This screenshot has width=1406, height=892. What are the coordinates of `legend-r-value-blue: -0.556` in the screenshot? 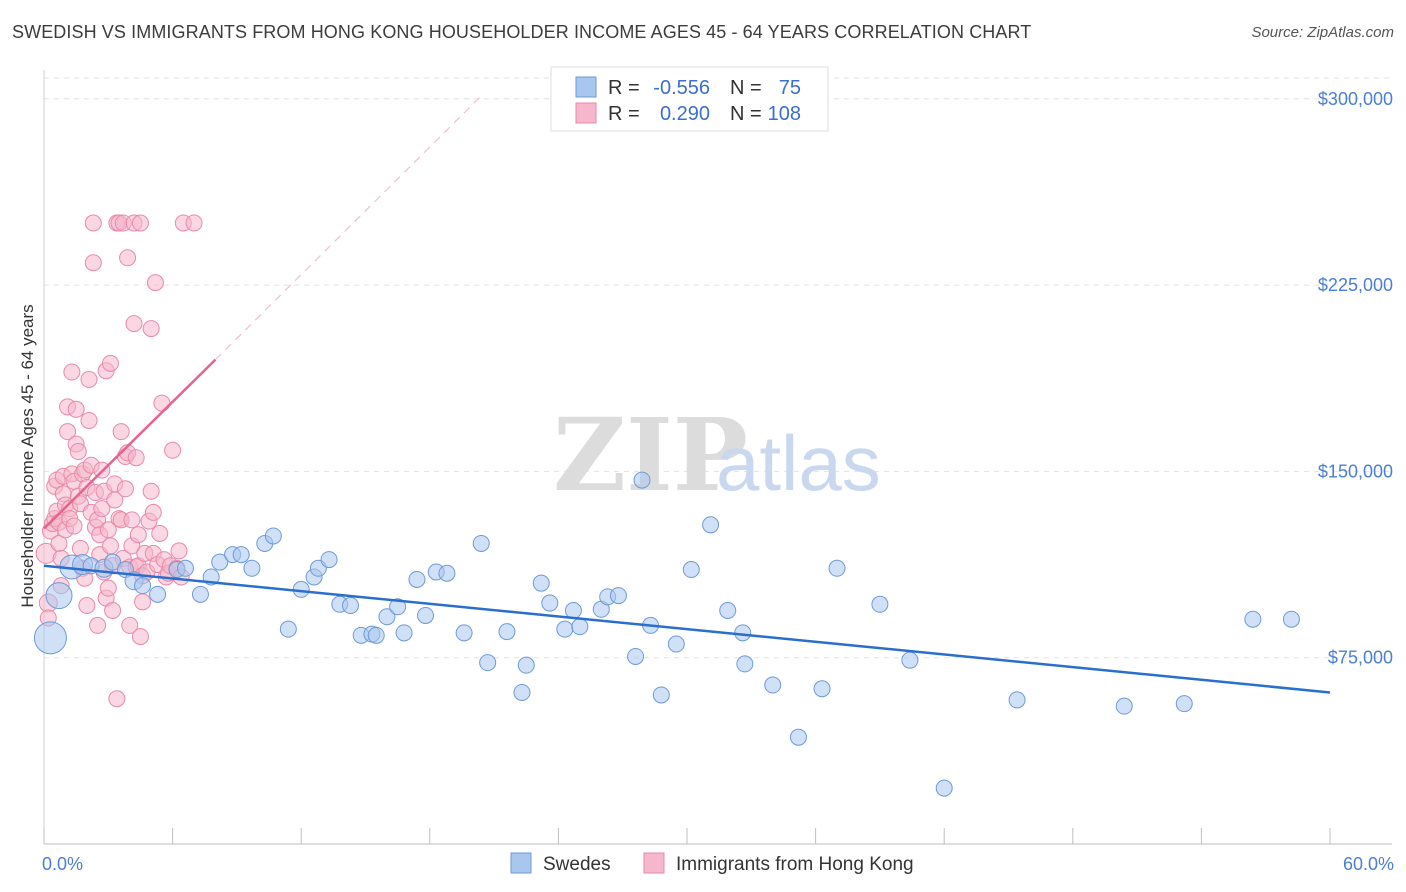 It's located at (681, 88).